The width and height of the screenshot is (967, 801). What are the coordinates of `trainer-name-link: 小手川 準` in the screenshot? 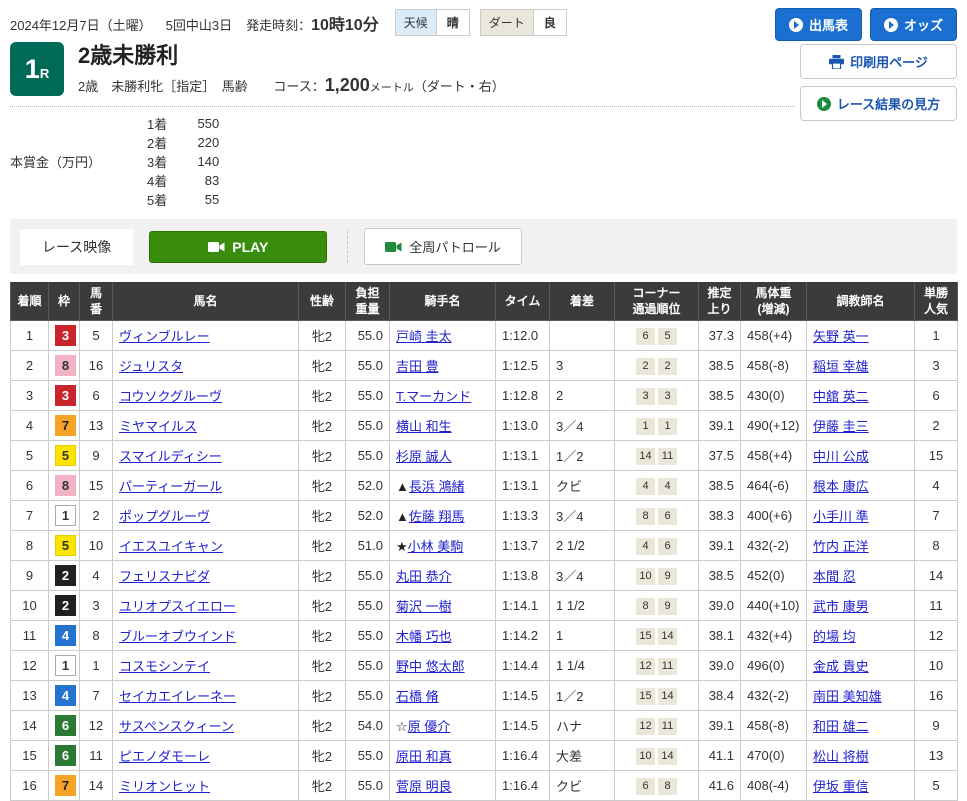 It's located at (841, 517).